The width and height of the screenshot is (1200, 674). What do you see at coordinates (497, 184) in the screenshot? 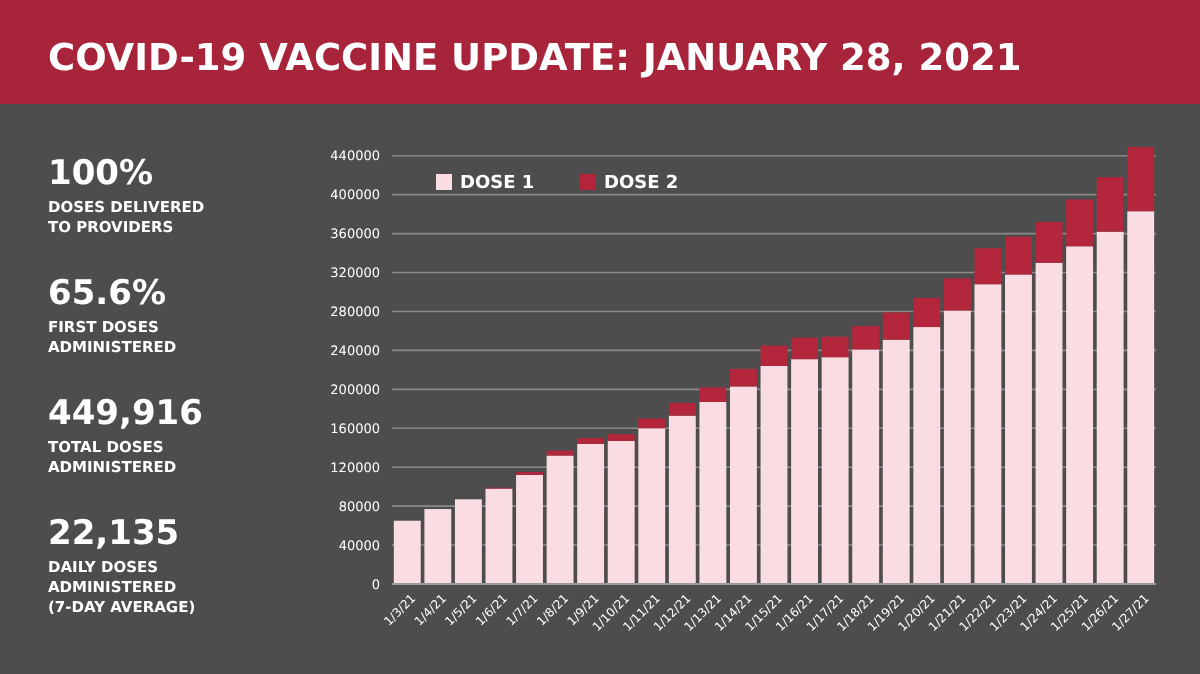
I see `legend-label: DOSE 1` at bounding box center [497, 184].